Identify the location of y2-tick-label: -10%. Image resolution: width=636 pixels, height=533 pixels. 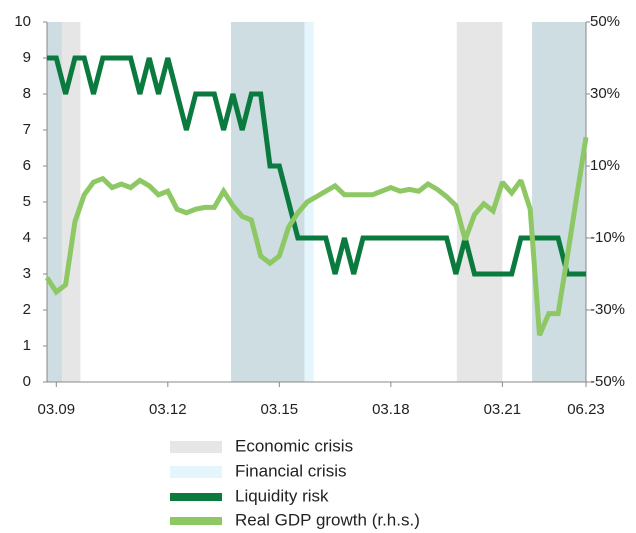
(607, 237).